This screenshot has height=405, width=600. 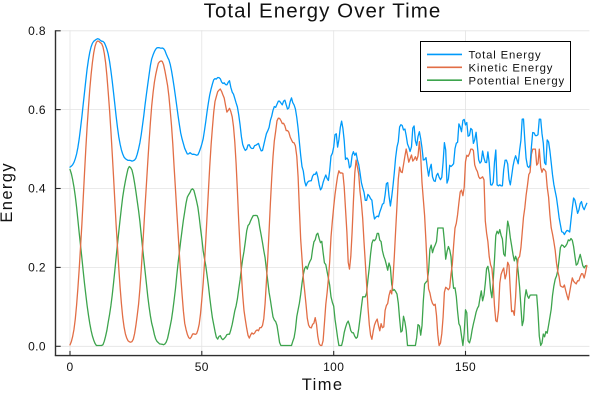 I want to click on svg-text: Time, so click(x=323, y=385).